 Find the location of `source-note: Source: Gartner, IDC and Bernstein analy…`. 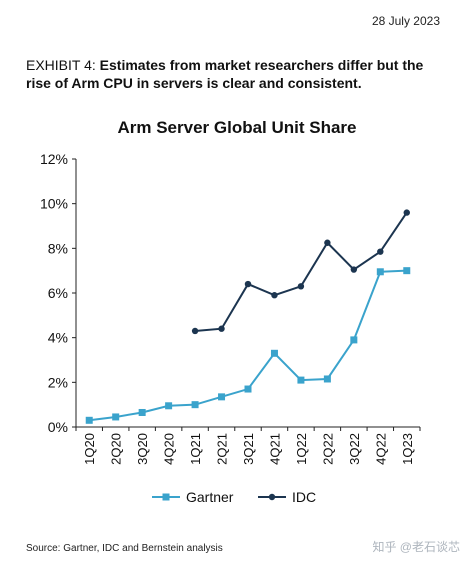

source-note: Source: Gartner, IDC and Bernstein analy… is located at coordinates (124, 548).